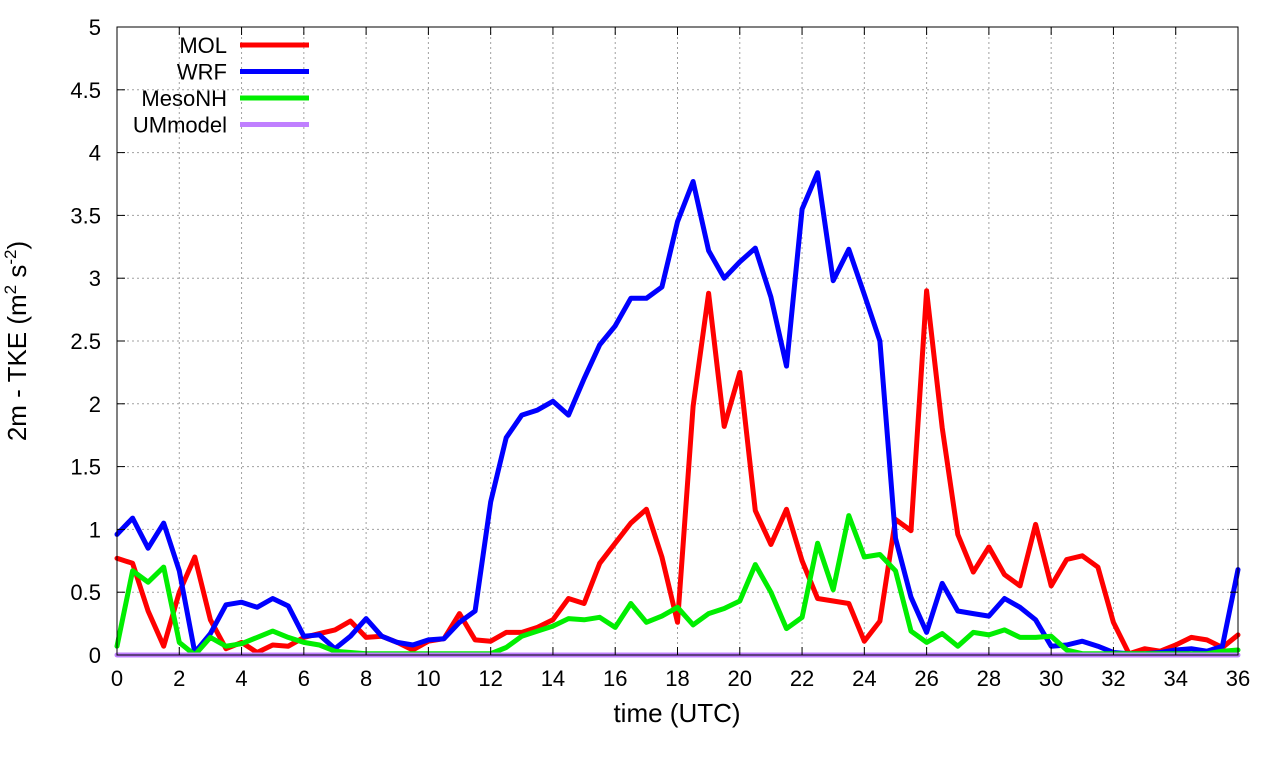 The height and width of the screenshot is (760, 1280). What do you see at coordinates (10, 256) in the screenshot?
I see `y-axis-title-sup2: -2` at bounding box center [10, 256].